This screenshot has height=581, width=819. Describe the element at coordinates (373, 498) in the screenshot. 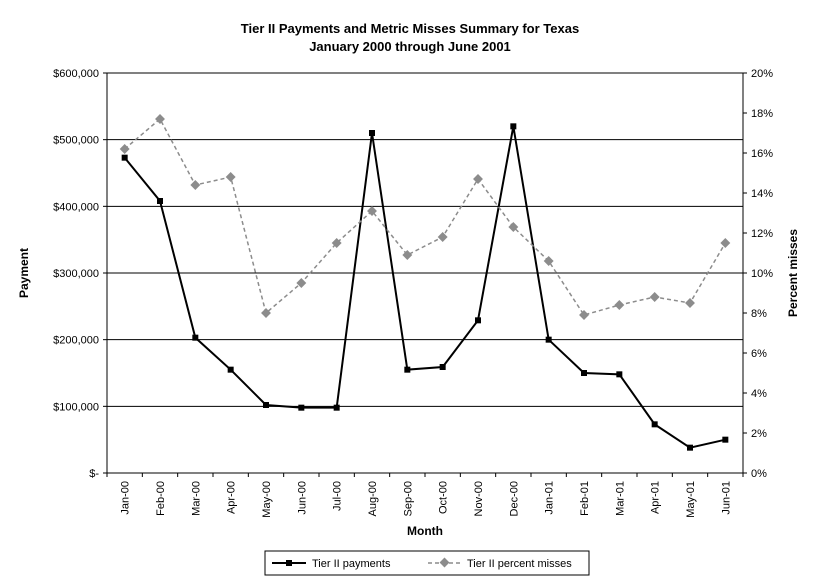

I see `x-tick-label: Aug-00` at that location.